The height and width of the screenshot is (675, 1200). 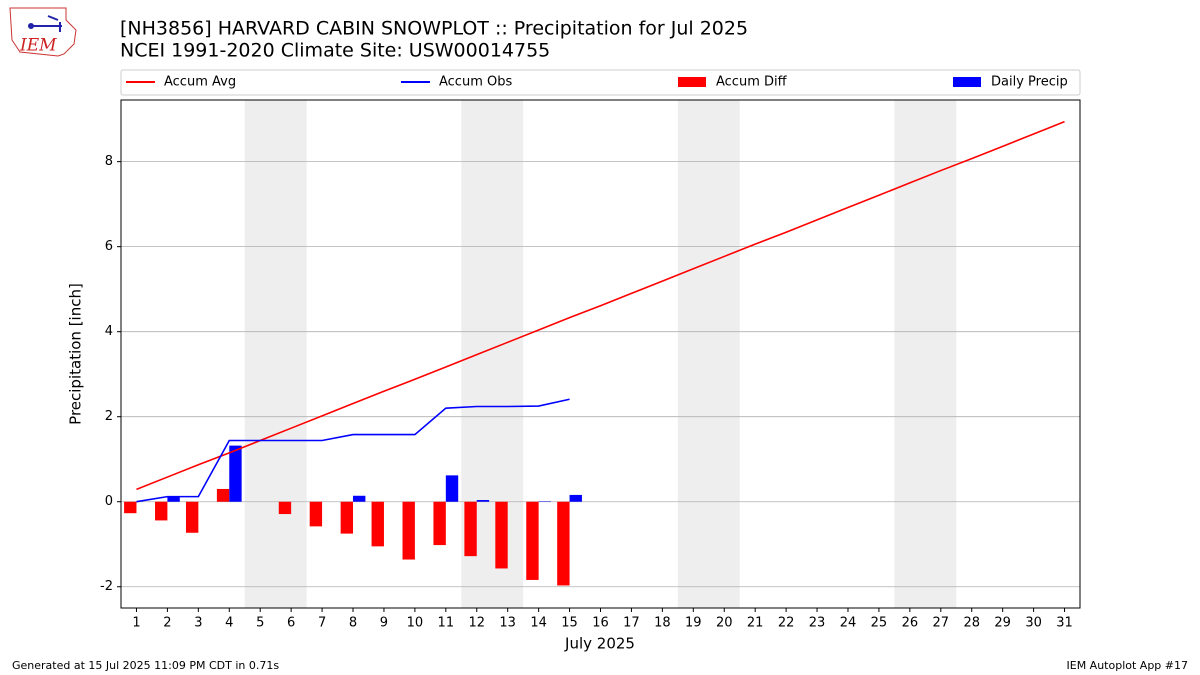 What do you see at coordinates (76, 354) in the screenshot?
I see `y-axis-label: Precipitation [inch]` at bounding box center [76, 354].